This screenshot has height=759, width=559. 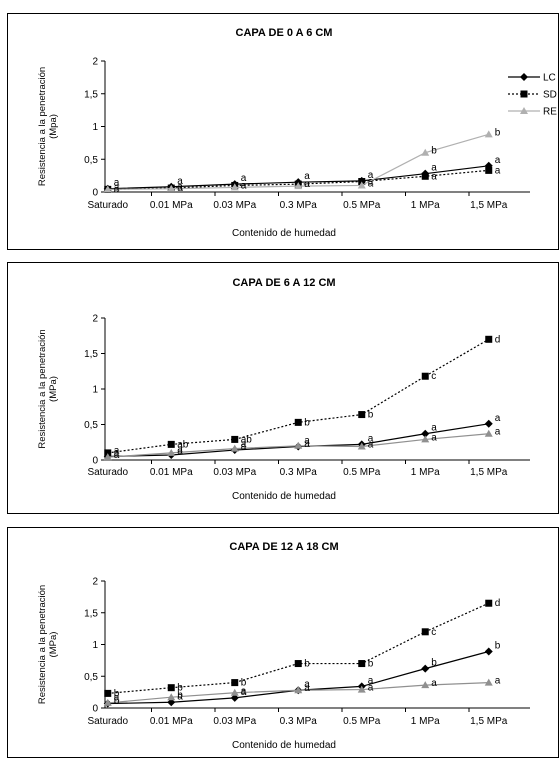 What do you see at coordinates (42, 644) in the screenshot?
I see `y-axis-label-line: Resistencia a la penetración` at bounding box center [42, 644].